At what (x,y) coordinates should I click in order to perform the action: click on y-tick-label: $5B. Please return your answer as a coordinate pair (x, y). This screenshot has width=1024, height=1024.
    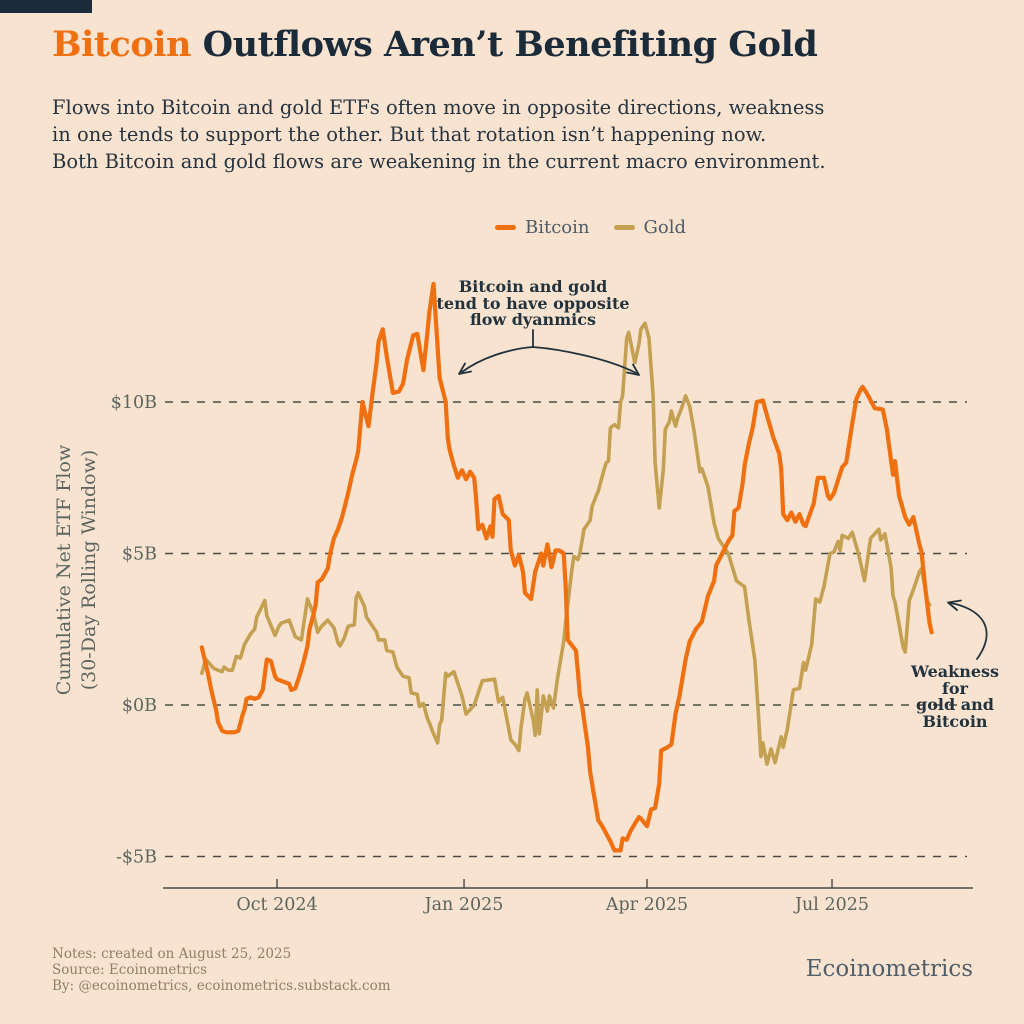
    Looking at the image, I should click on (139, 555).